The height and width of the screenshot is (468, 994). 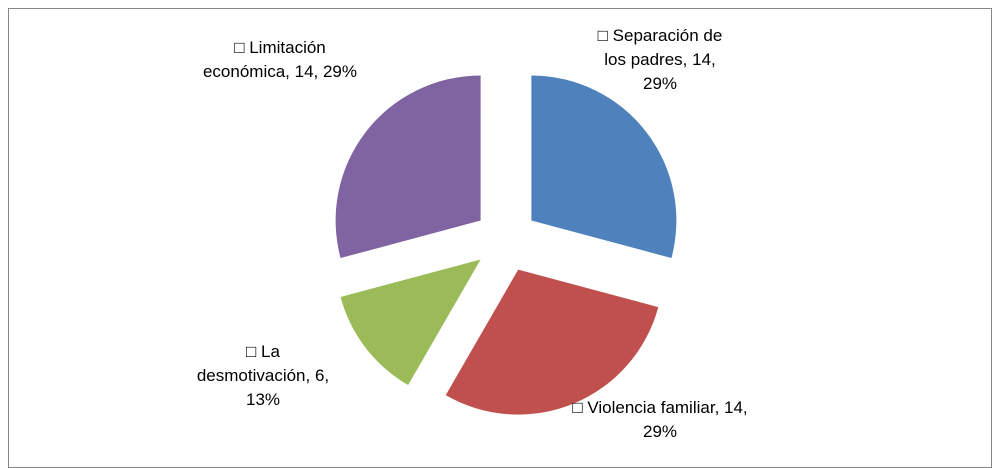 What do you see at coordinates (263, 375) in the screenshot?
I see `data-label: □ La desmotivación, 6, 13%` at bounding box center [263, 375].